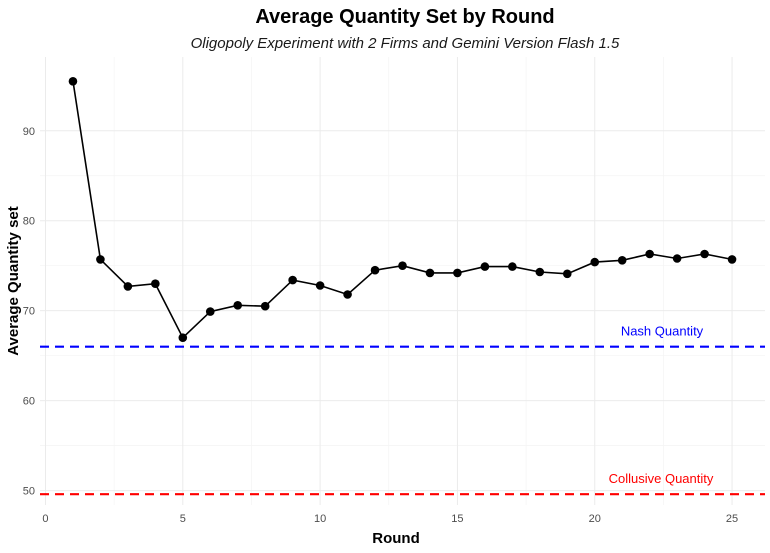  What do you see at coordinates (29, 492) in the screenshot?
I see `y-tick-label: 50` at bounding box center [29, 492].